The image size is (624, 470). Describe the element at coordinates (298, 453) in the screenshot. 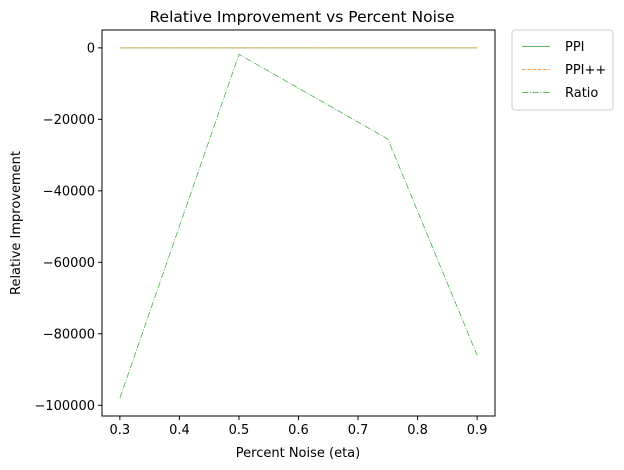

I see `x-axis-label: Percent Noise (eta)` at that location.